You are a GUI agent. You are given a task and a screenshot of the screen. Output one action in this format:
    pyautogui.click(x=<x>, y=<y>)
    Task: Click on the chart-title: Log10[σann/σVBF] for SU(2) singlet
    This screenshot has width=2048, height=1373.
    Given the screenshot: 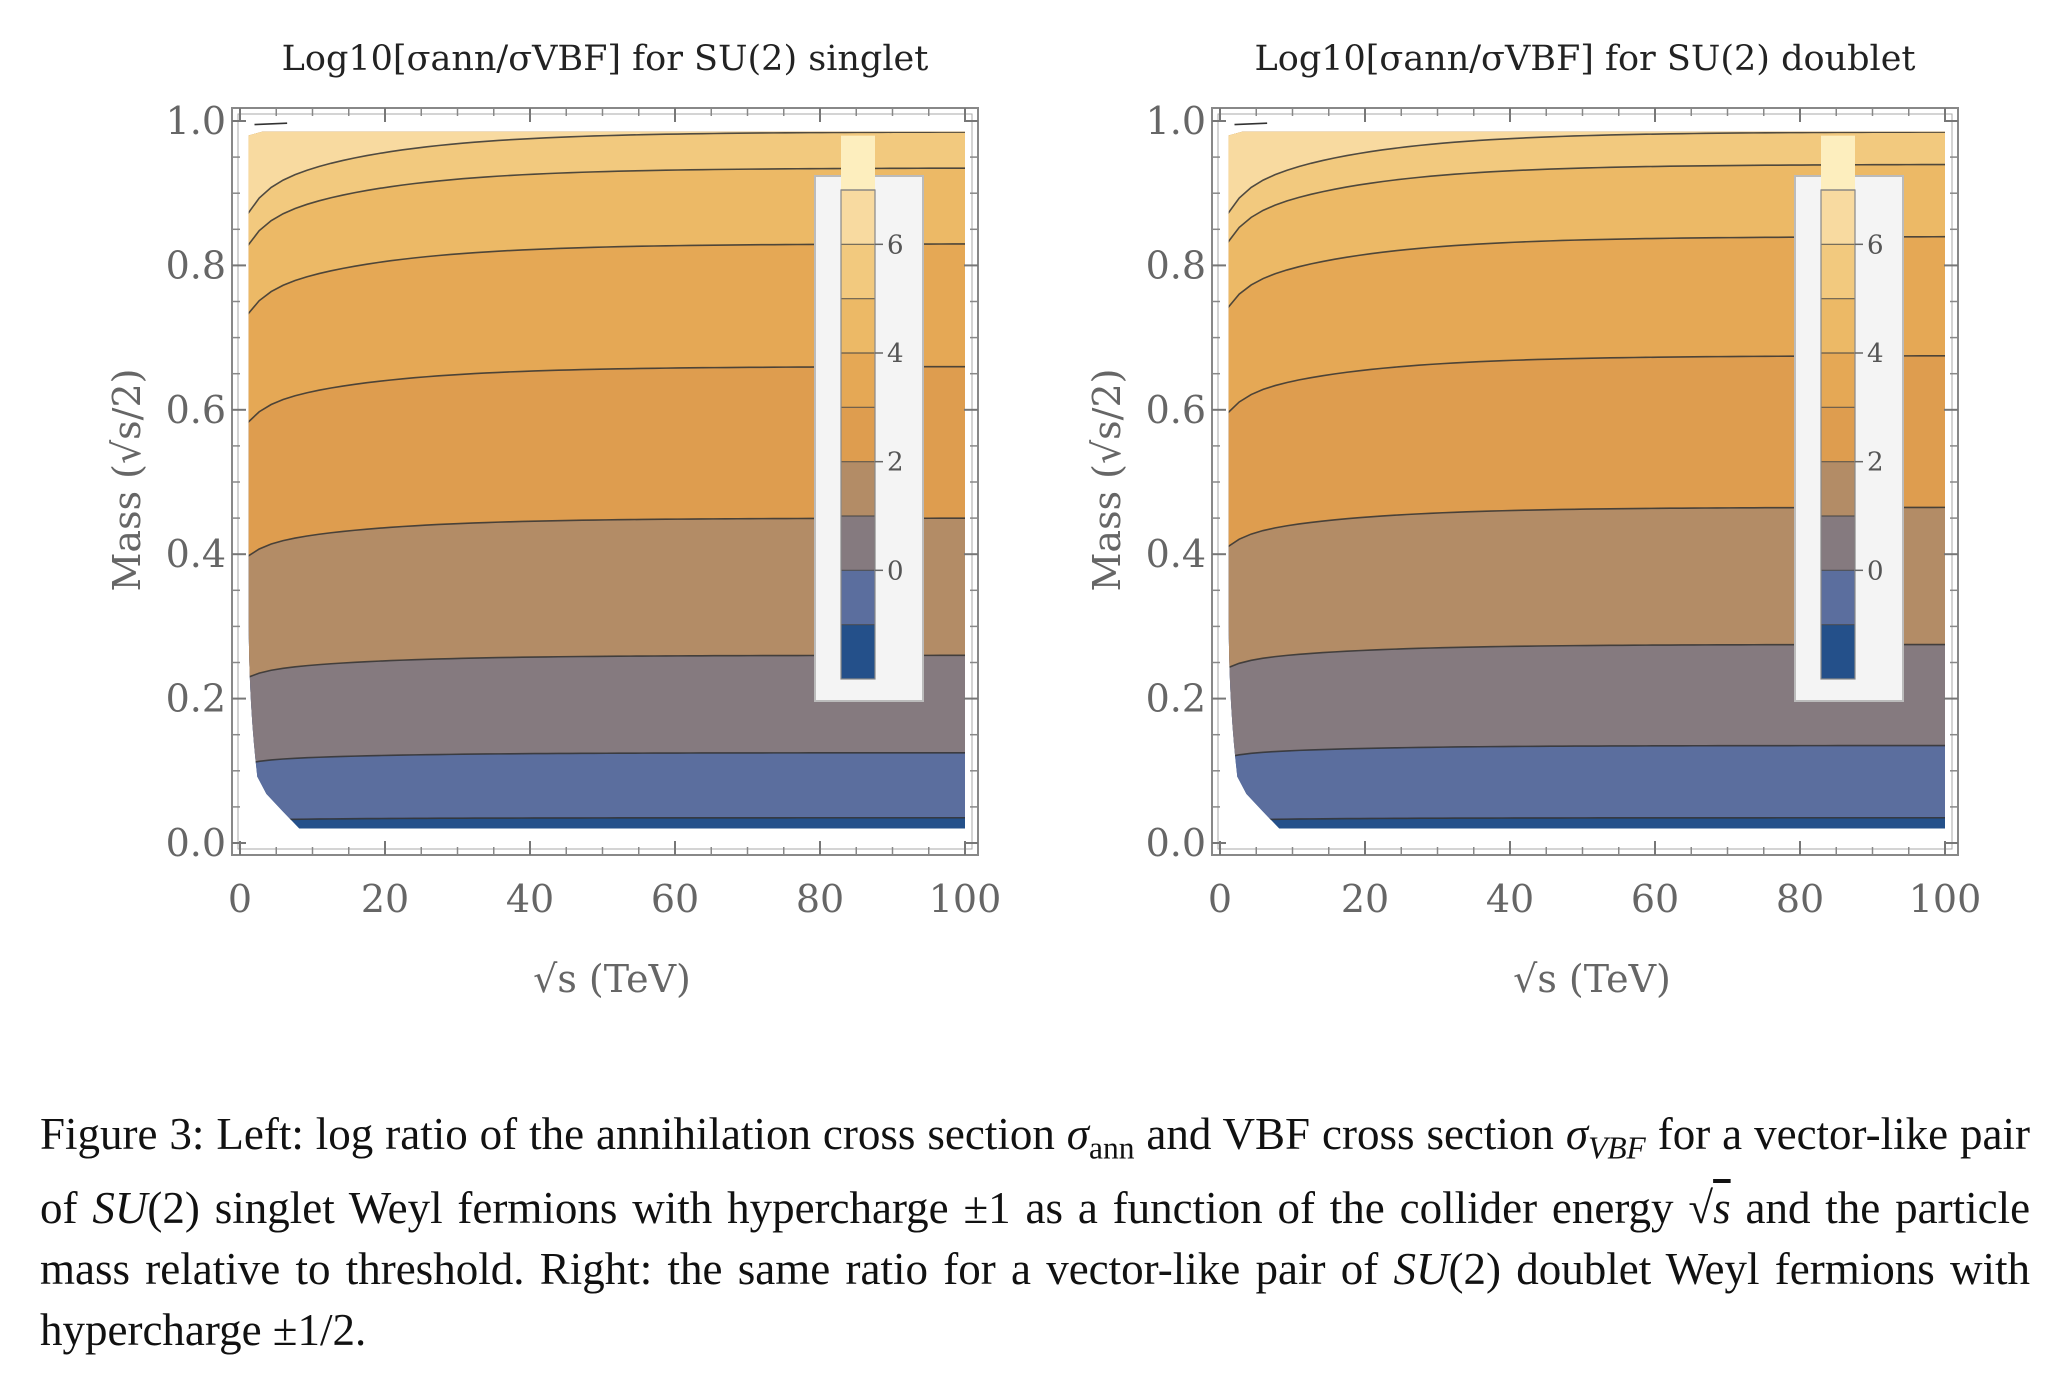 What is the action you would take?
    pyautogui.click(x=605, y=59)
    